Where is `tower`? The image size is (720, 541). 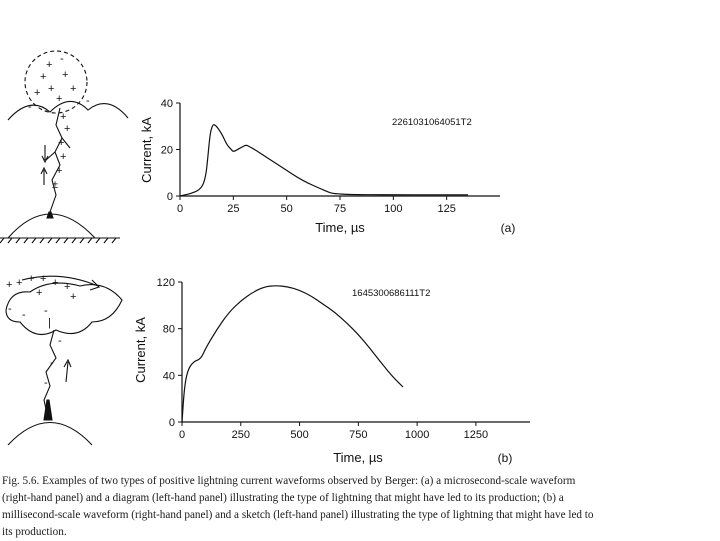 tower is located at coordinates (50, 215).